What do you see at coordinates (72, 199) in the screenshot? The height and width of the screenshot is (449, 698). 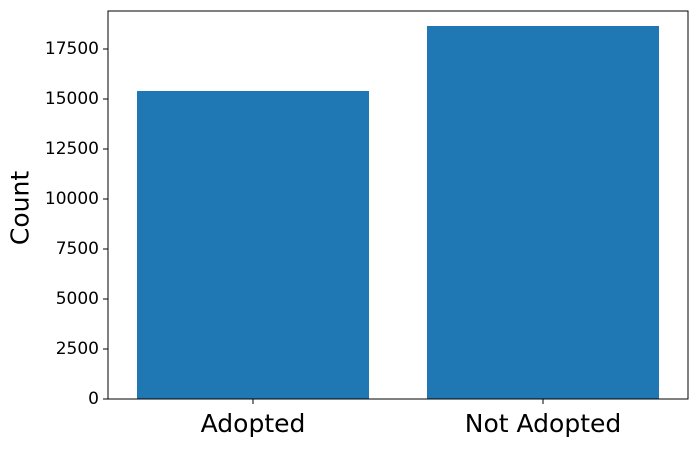 I see `y-tick-label: 10000` at bounding box center [72, 199].